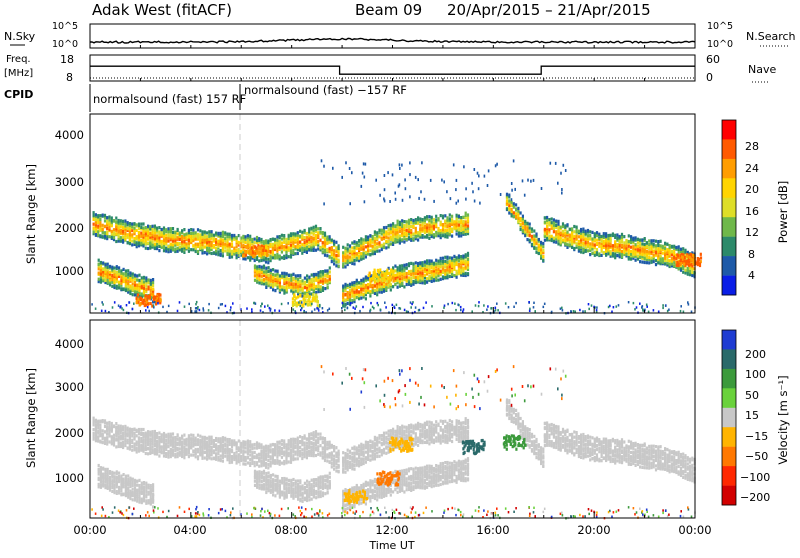 The height and width of the screenshot is (558, 800). What do you see at coordinates (69, 203) in the screenshot?
I see `power-y-ticks: 4000 3000 2000 1000` at bounding box center [69, 203].